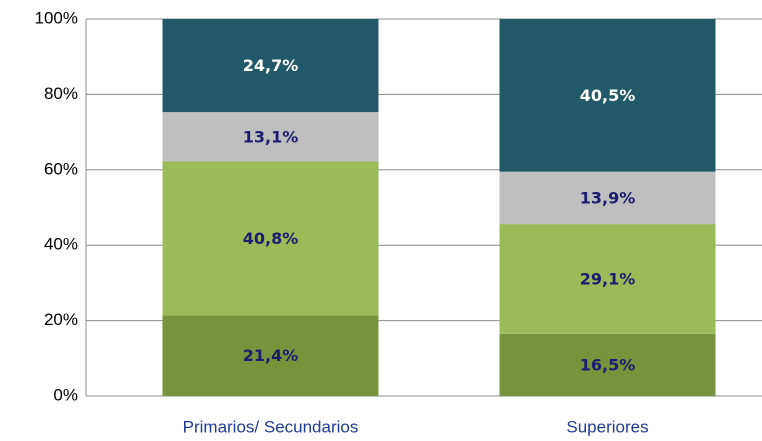 This screenshot has width=762, height=441. Describe the element at coordinates (61, 244) in the screenshot. I see `y-tick-label: 40%` at that location.